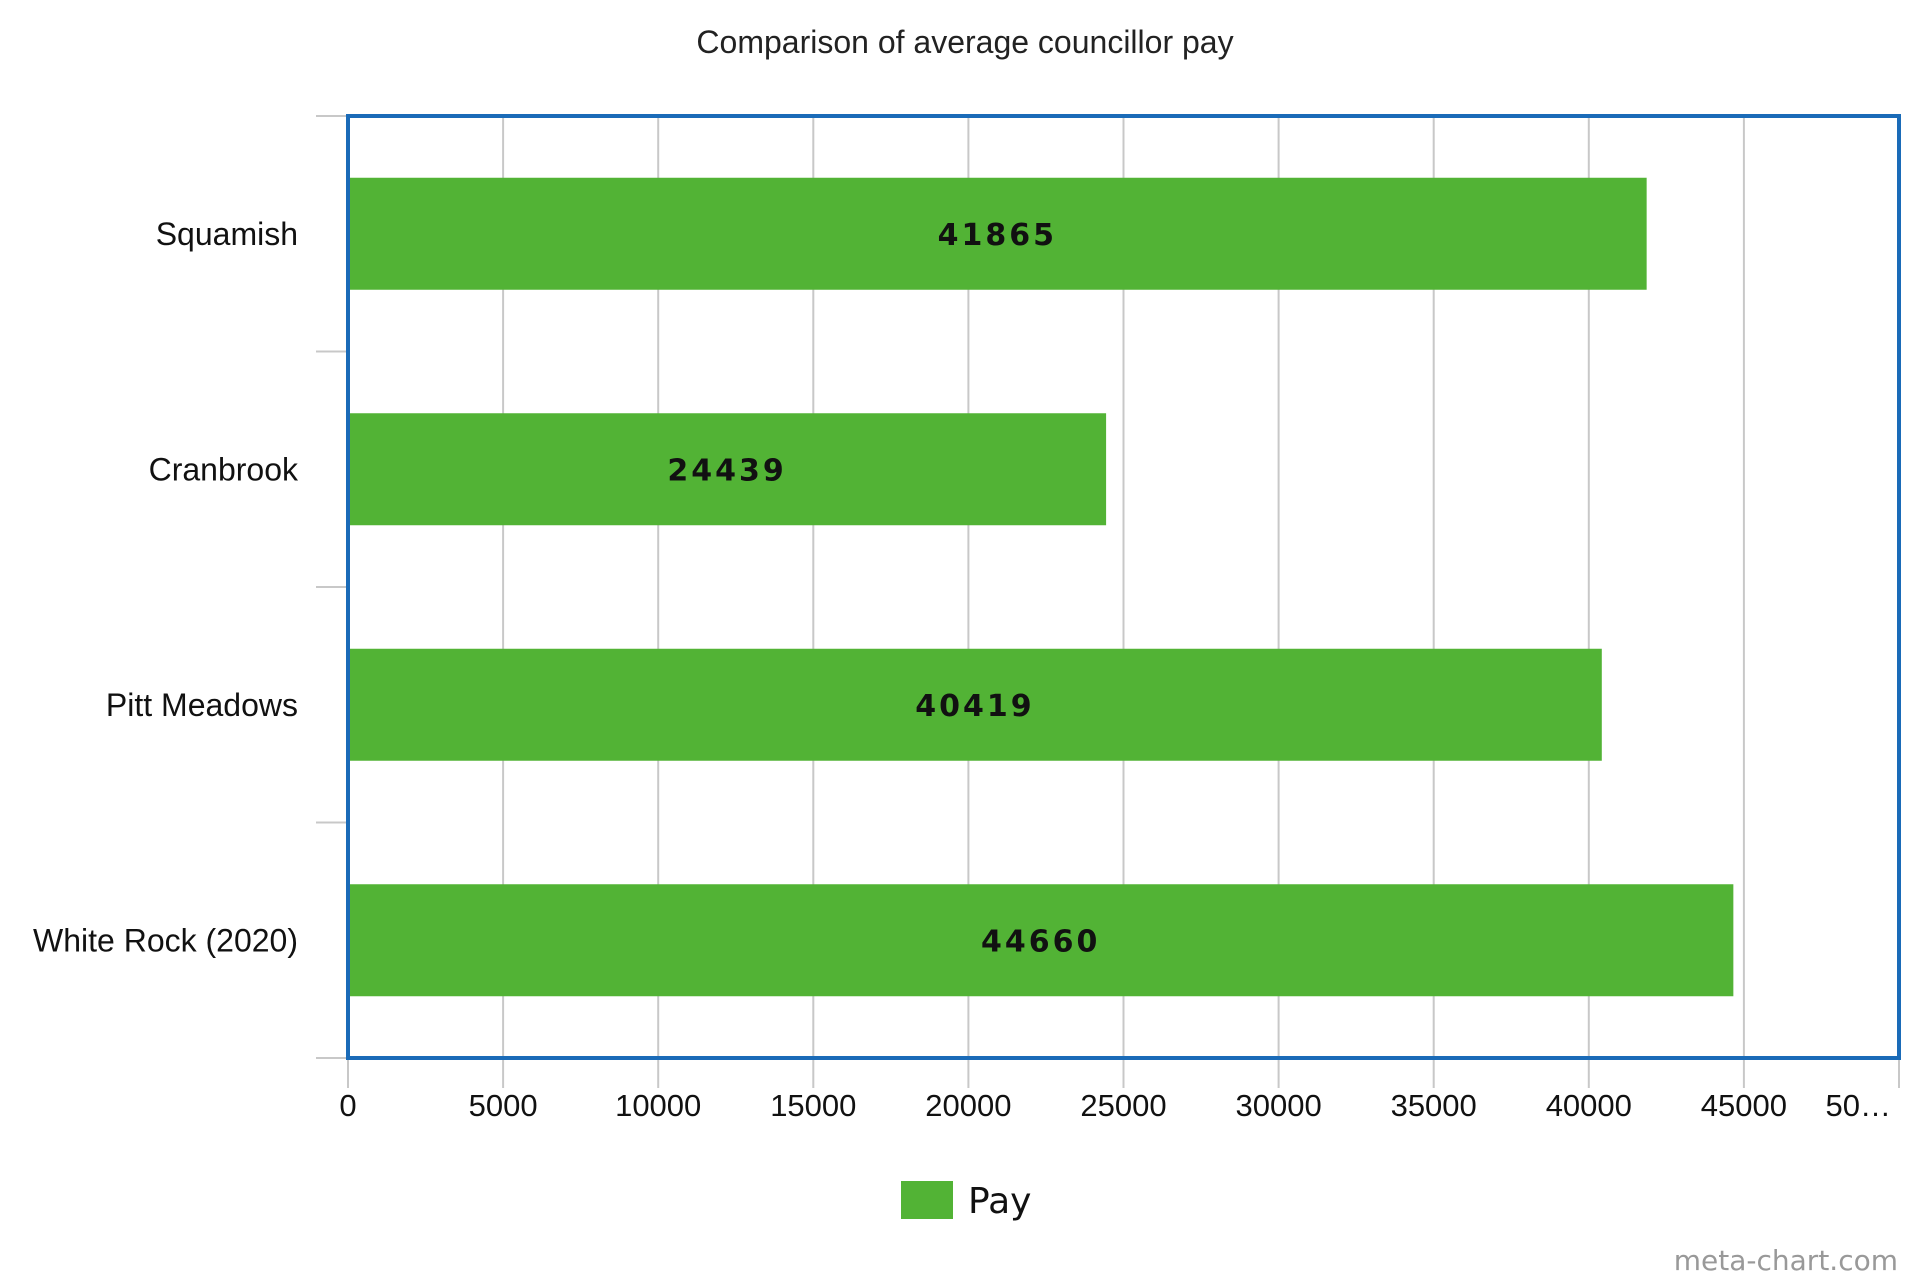 This screenshot has width=1920, height=1280. What do you see at coordinates (999, 1201) in the screenshot?
I see `legend-label-pay: Pay` at bounding box center [999, 1201].